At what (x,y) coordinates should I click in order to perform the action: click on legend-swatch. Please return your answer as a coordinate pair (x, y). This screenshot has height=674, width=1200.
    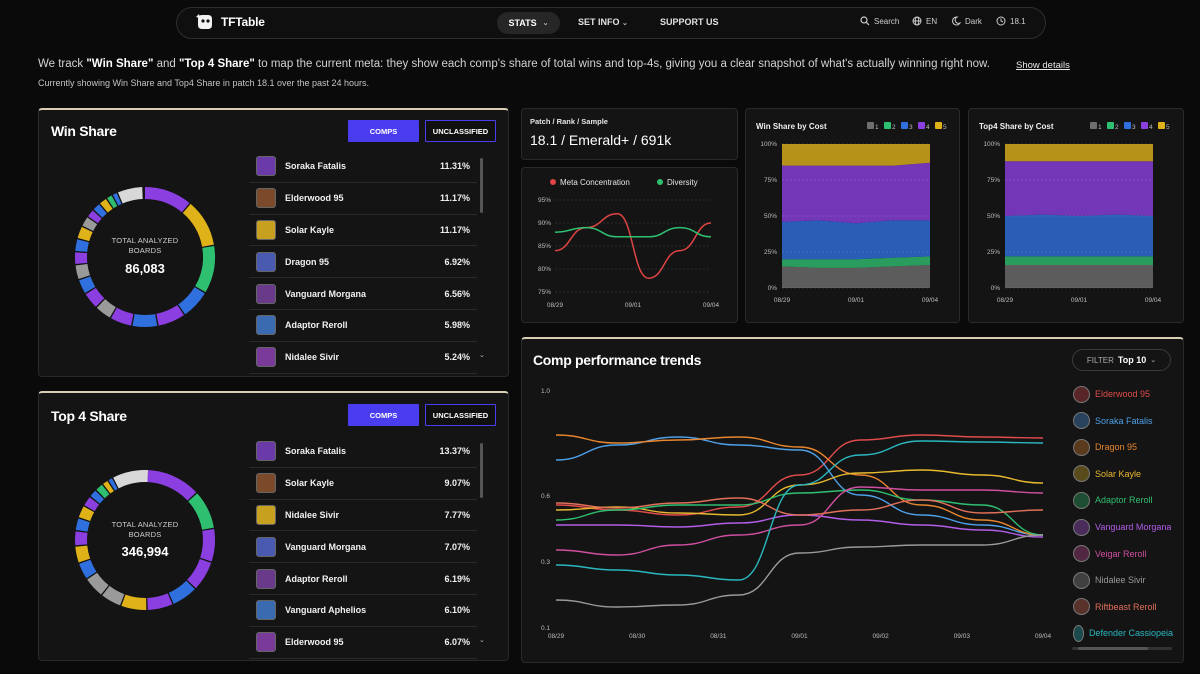
    Looking at the image, I should click on (887, 125).